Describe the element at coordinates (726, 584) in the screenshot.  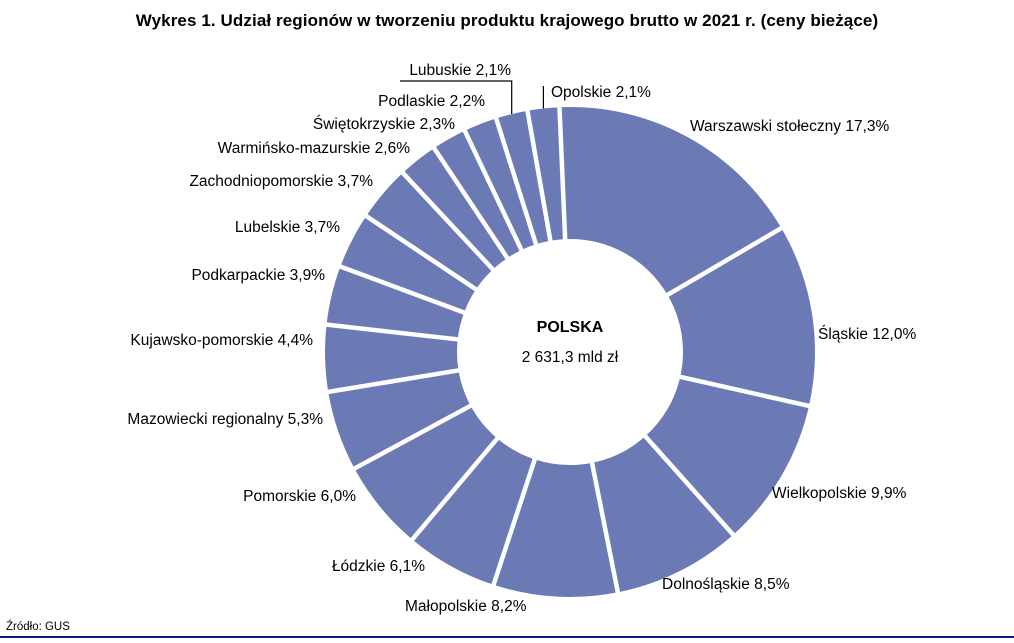
I see `slice-label-4: Dolnośląskie 8,5%` at that location.